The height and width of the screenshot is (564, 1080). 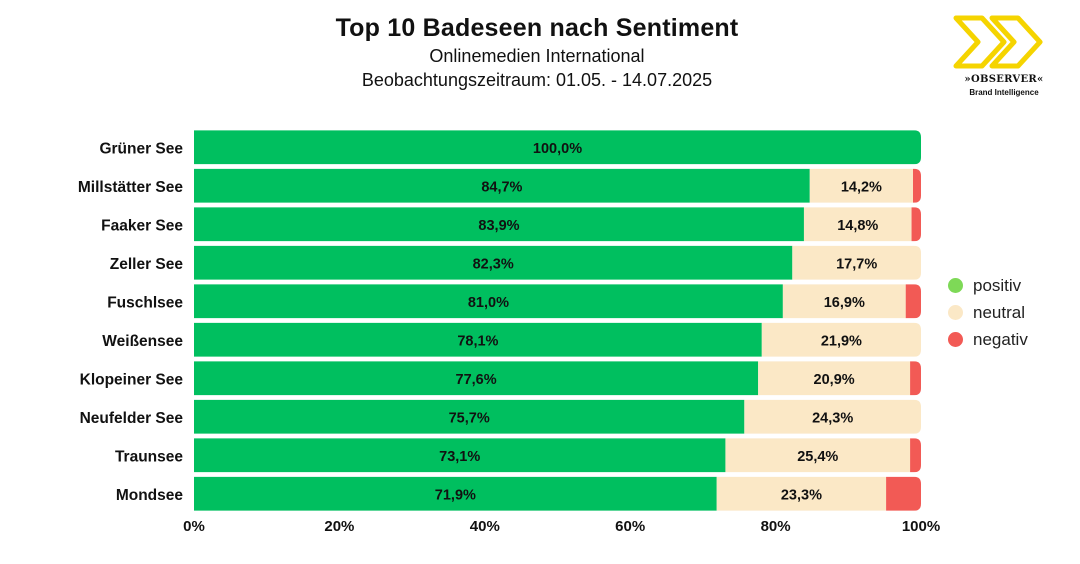 What do you see at coordinates (537, 56) in the screenshot?
I see `chart-subtitle: Onlinemedien International` at bounding box center [537, 56].